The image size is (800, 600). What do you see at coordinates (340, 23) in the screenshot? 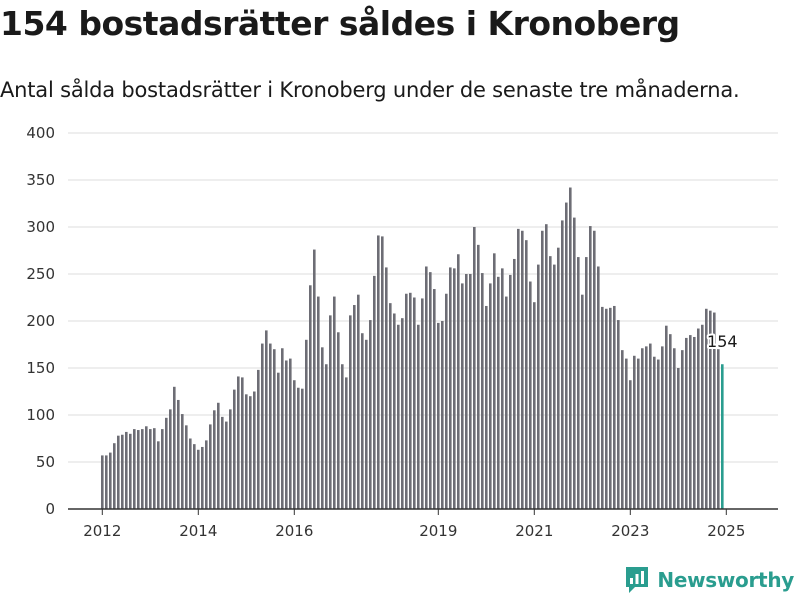
I see `chart-title: 154 bostadsrätter såldes i Kronoberg` at bounding box center [340, 23].